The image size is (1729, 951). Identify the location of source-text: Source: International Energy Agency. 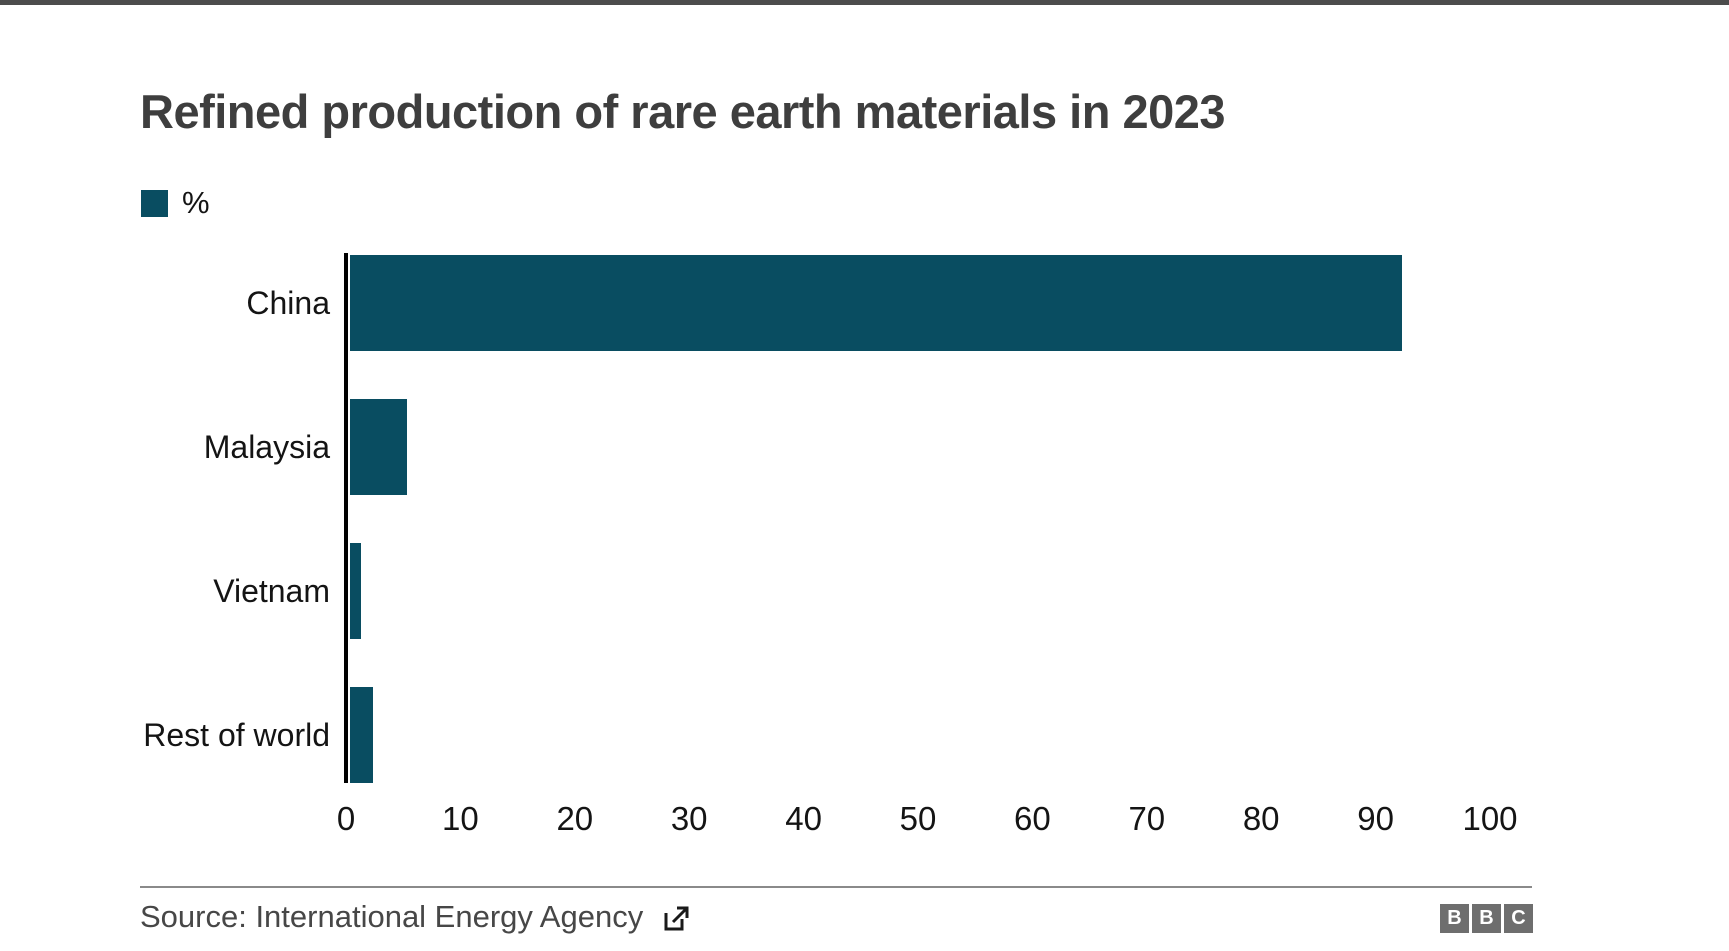
(392, 916).